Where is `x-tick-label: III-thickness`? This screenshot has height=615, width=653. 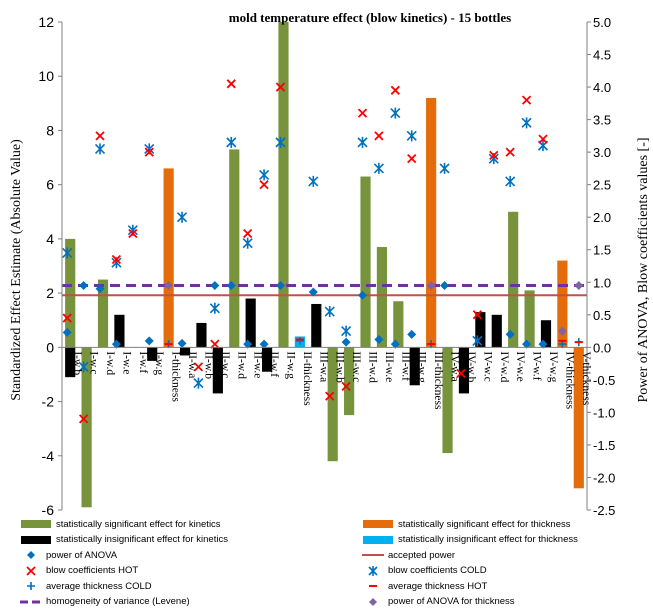 x-tick-label: III-thickness is located at coordinates (438, 380).